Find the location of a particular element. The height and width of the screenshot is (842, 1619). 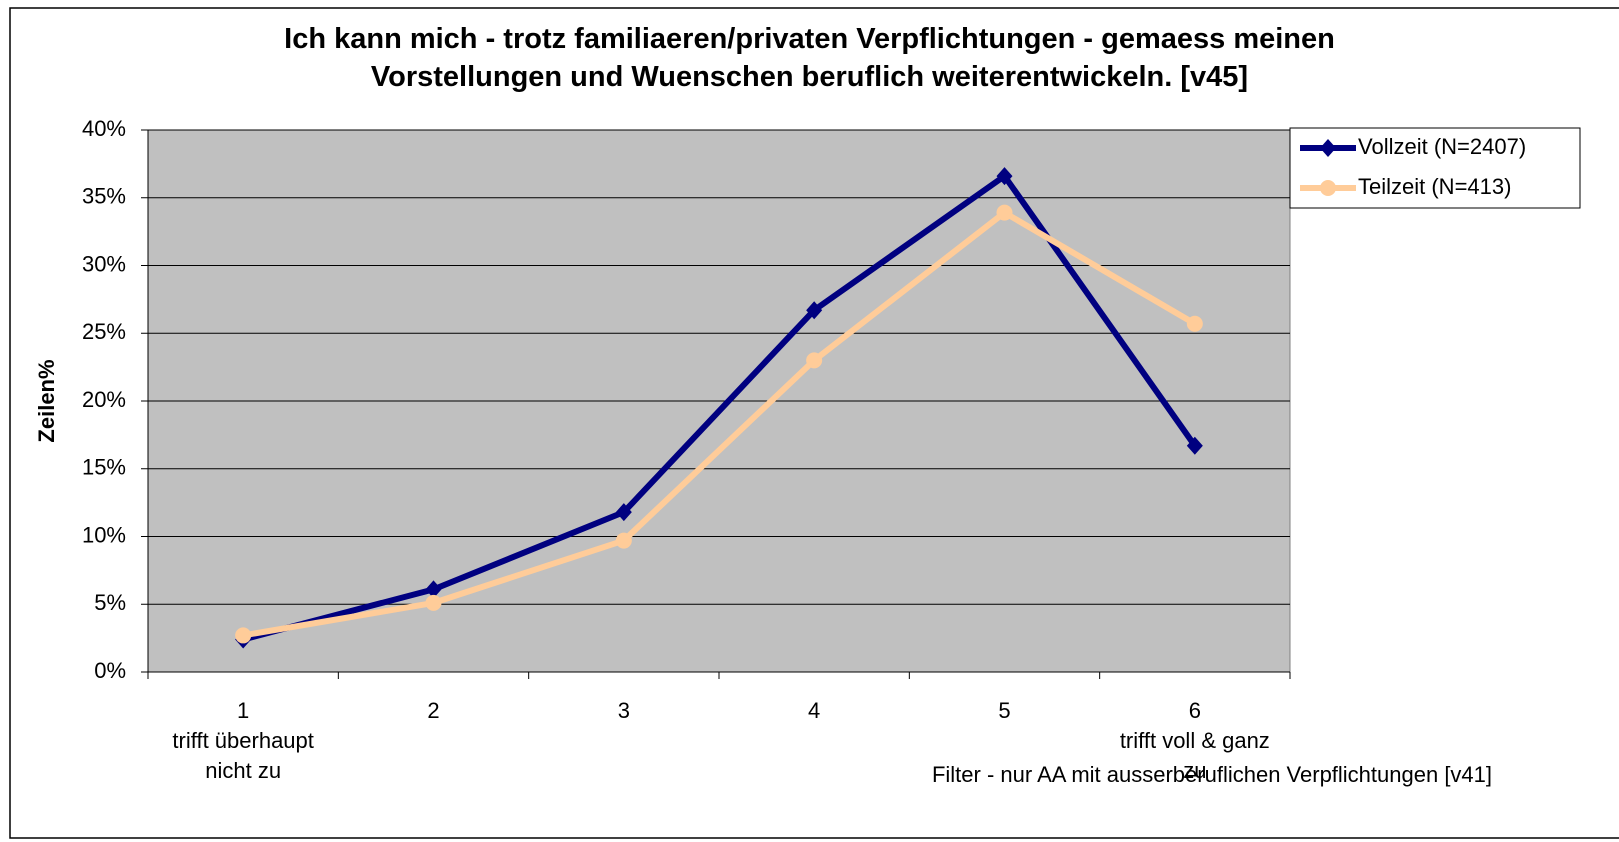

y-tick-label: 0% is located at coordinates (110, 670).